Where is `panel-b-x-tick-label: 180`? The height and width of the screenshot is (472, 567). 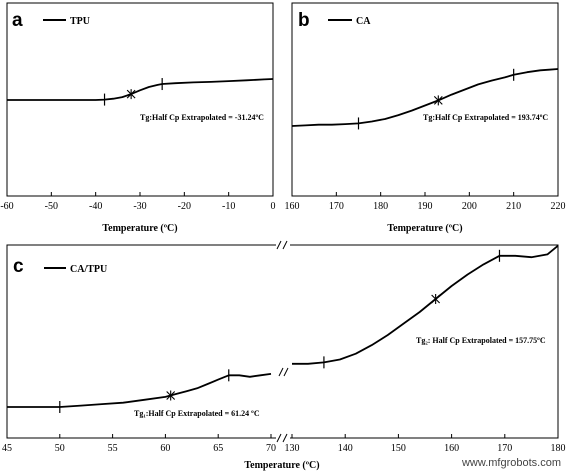 panel-b-x-tick-label: 180 is located at coordinates (380, 206).